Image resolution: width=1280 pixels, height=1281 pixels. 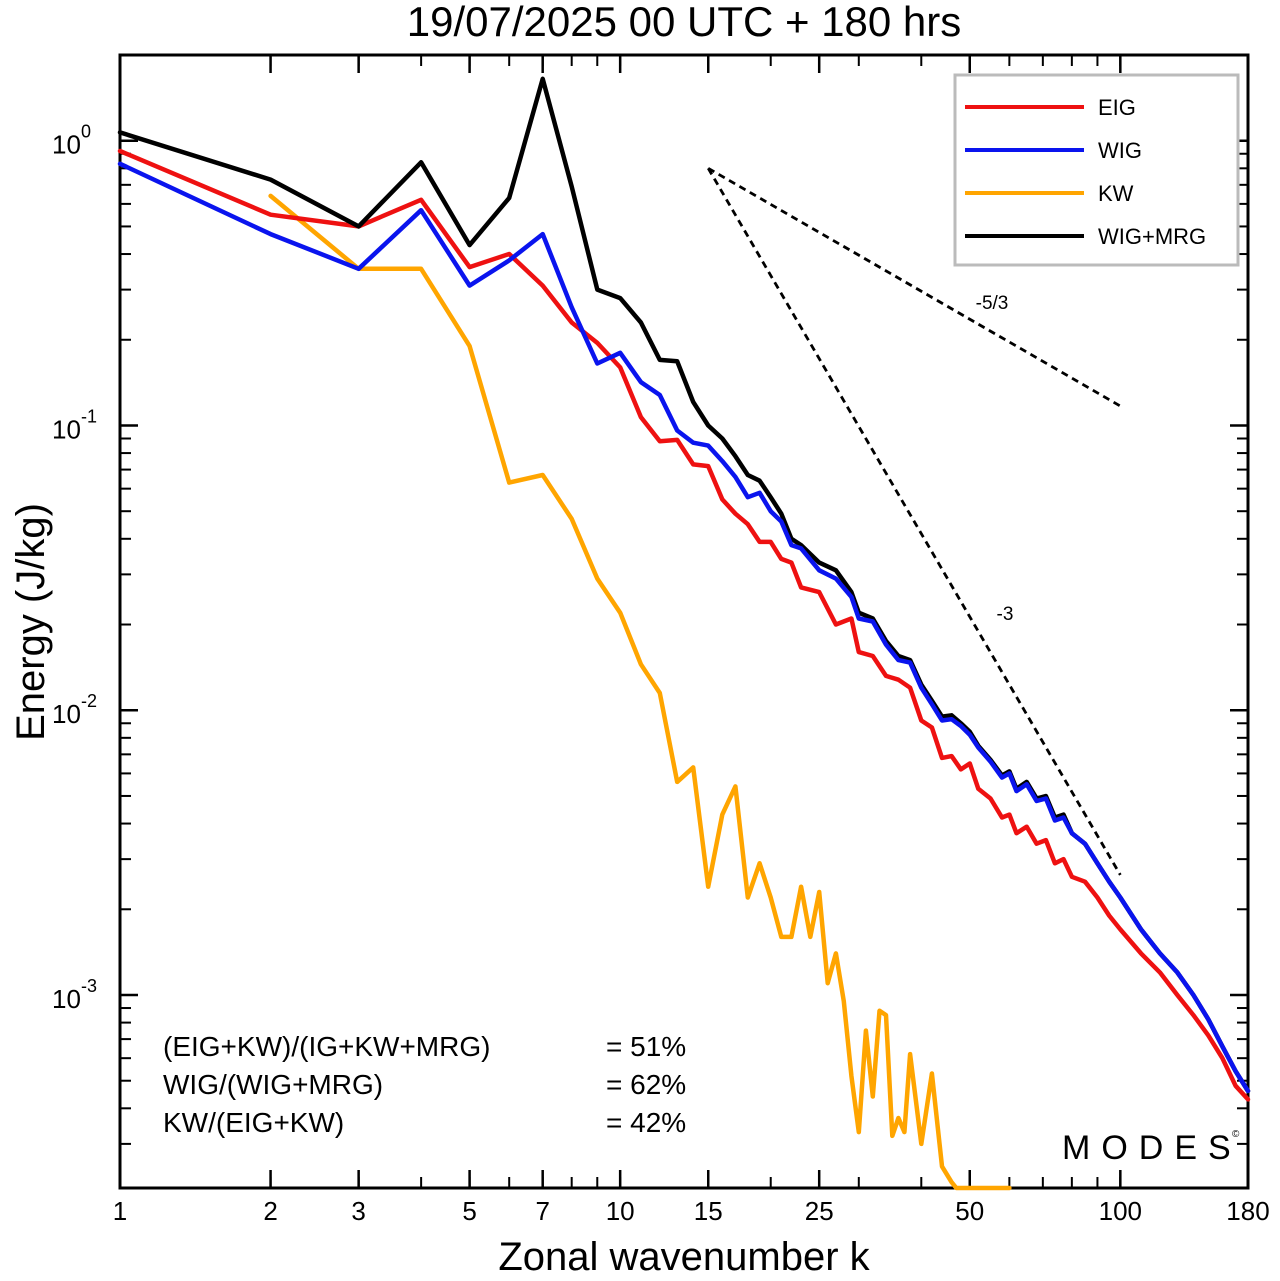 I want to click on copyright-mark: ©, so click(x=1236, y=1134).